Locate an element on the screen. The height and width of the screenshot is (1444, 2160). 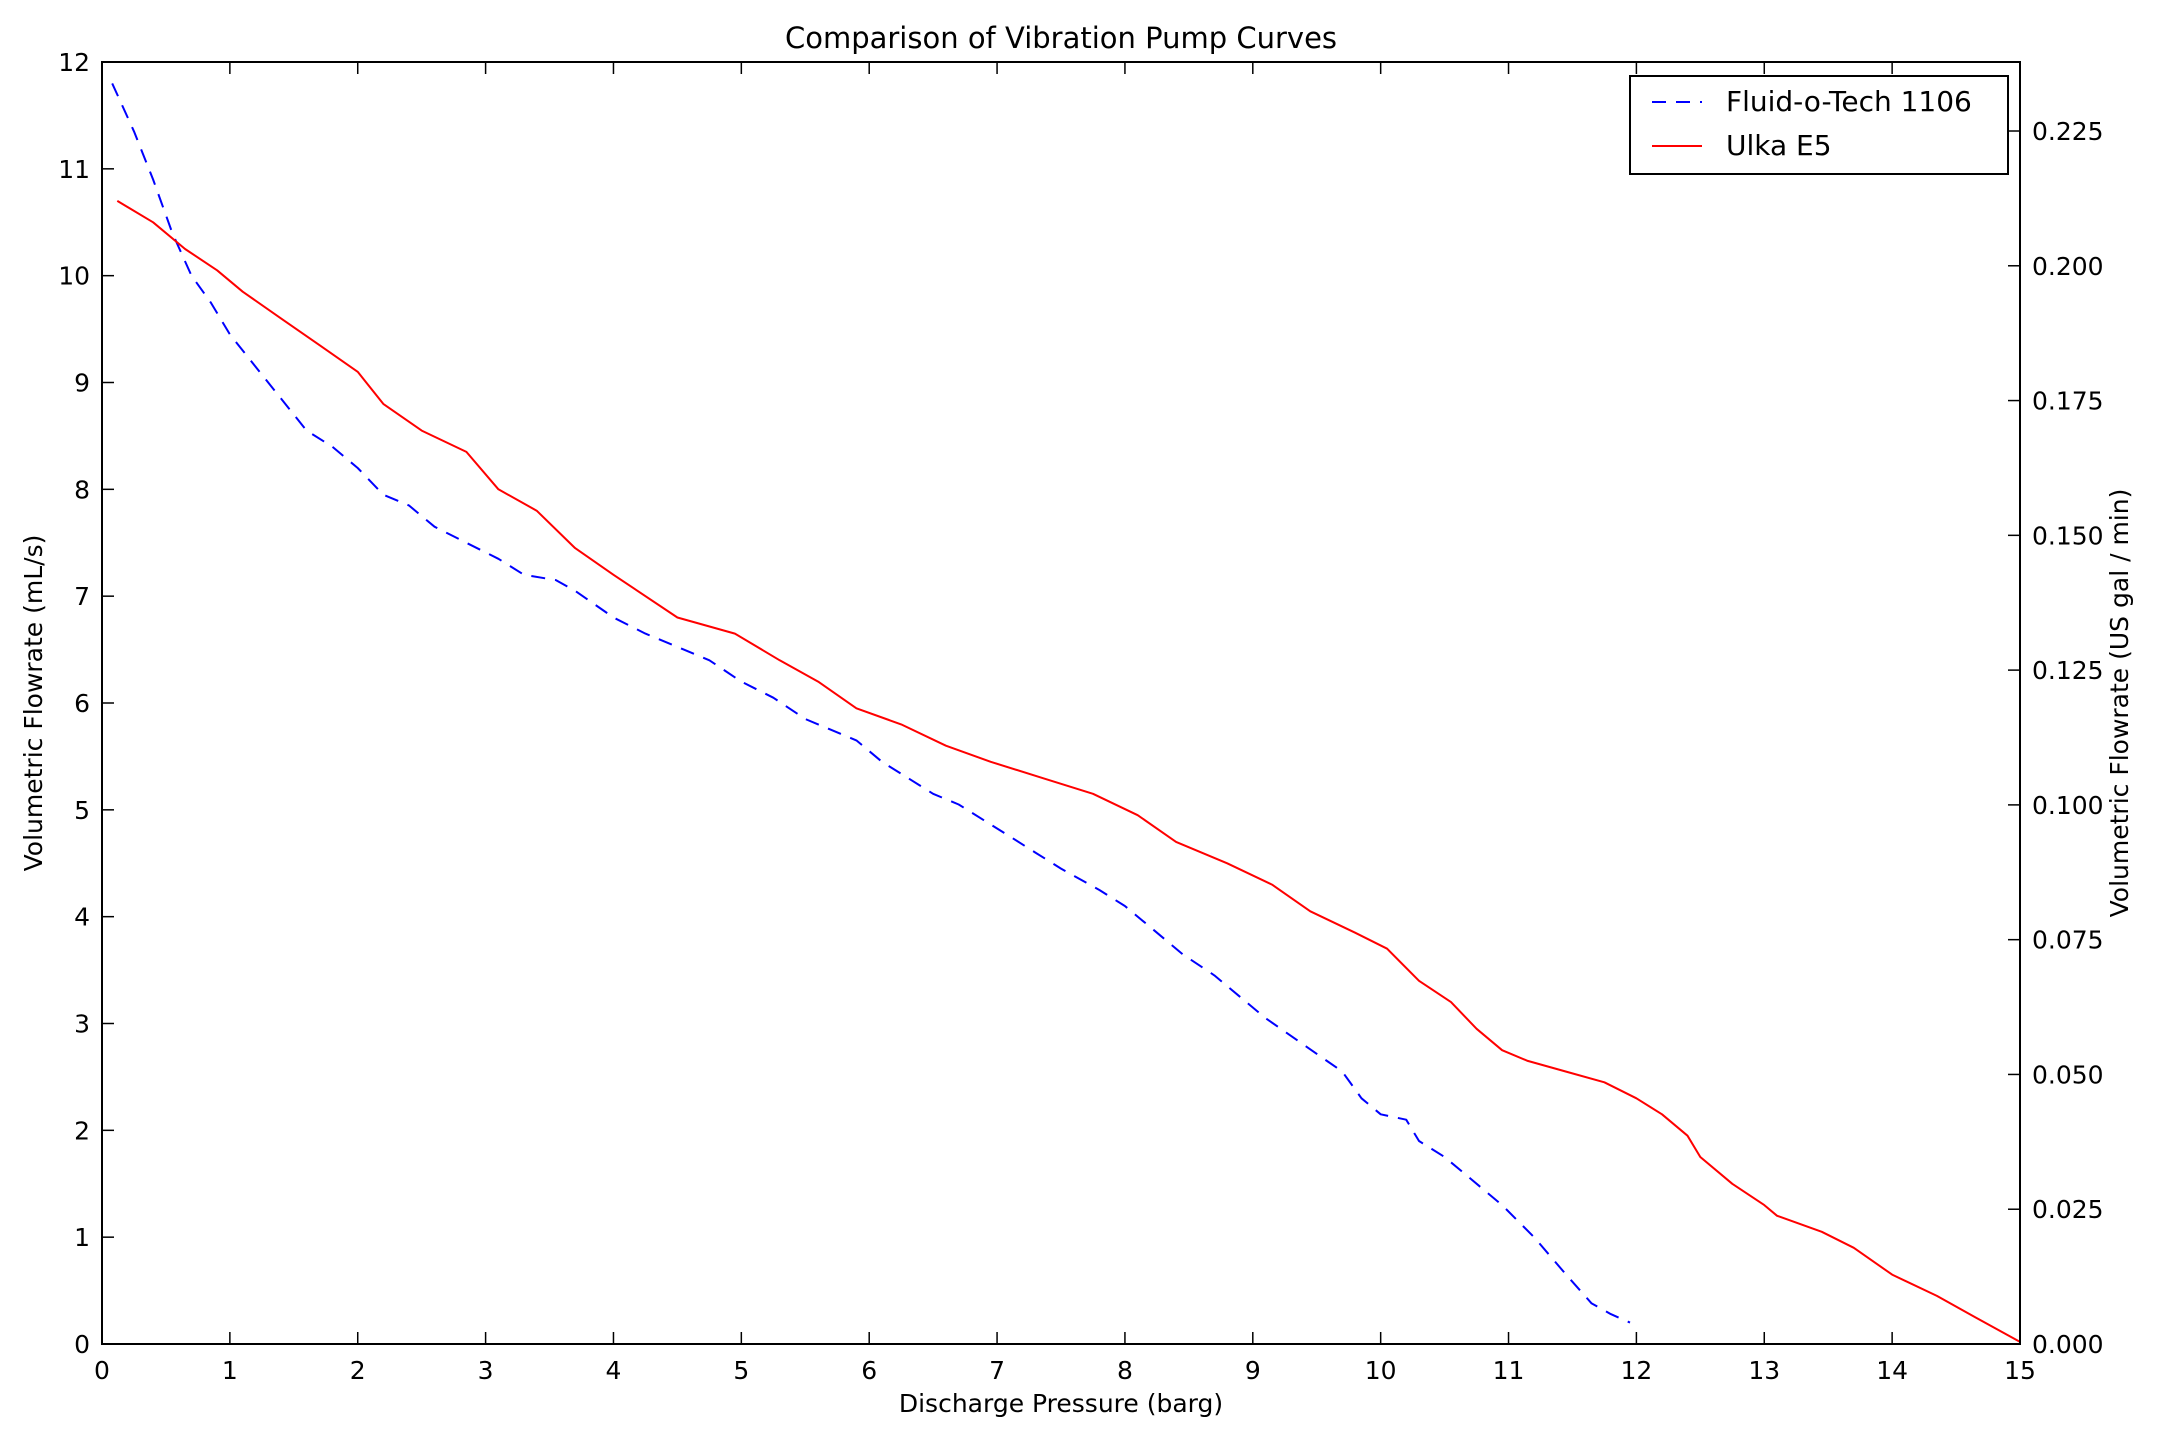
y-tick-label: 10 is located at coordinates (74, 276).